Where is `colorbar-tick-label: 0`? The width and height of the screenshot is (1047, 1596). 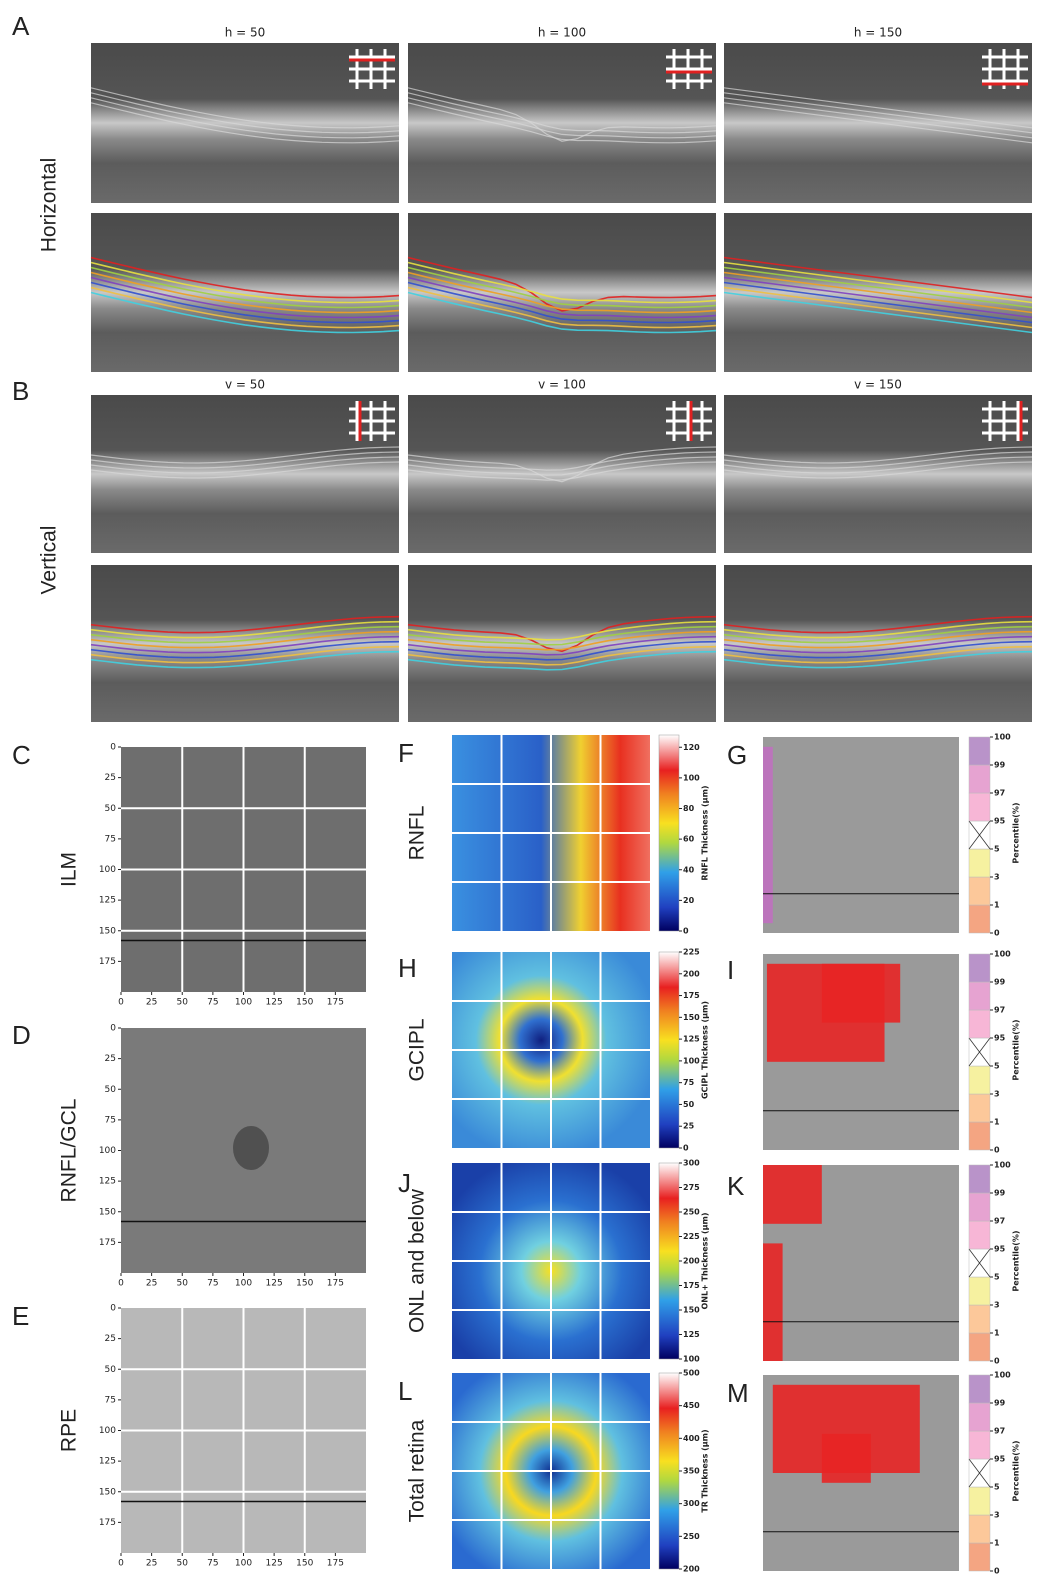 colorbar-tick-label: 0 is located at coordinates (686, 1148).